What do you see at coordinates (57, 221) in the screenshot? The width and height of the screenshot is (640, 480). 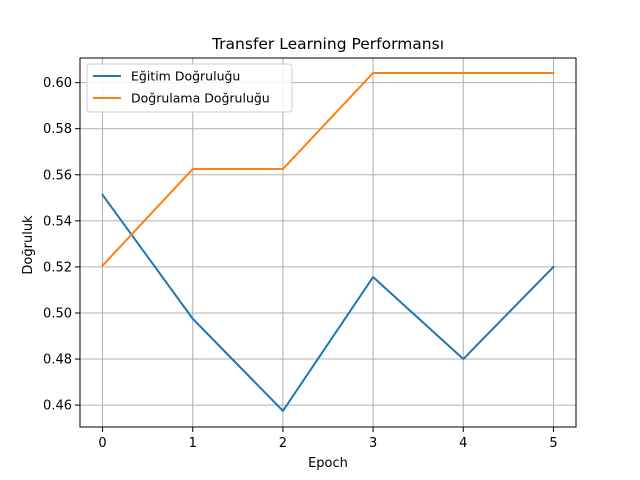 I see `y-tick-label: 0.54` at bounding box center [57, 221].